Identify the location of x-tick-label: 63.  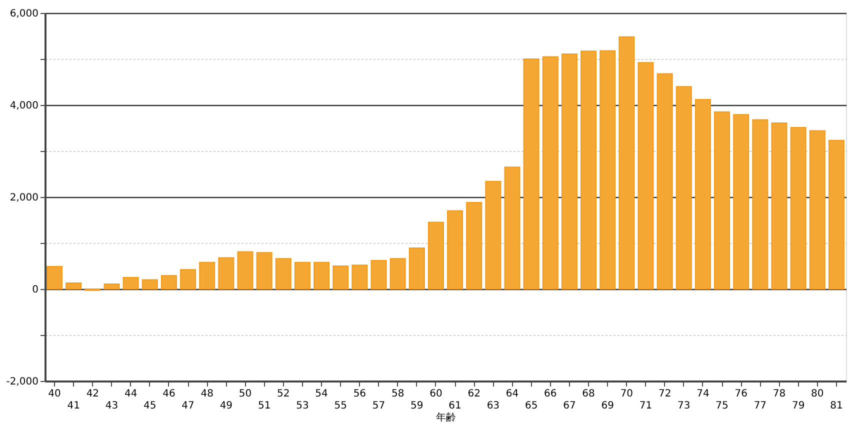
(493, 406).